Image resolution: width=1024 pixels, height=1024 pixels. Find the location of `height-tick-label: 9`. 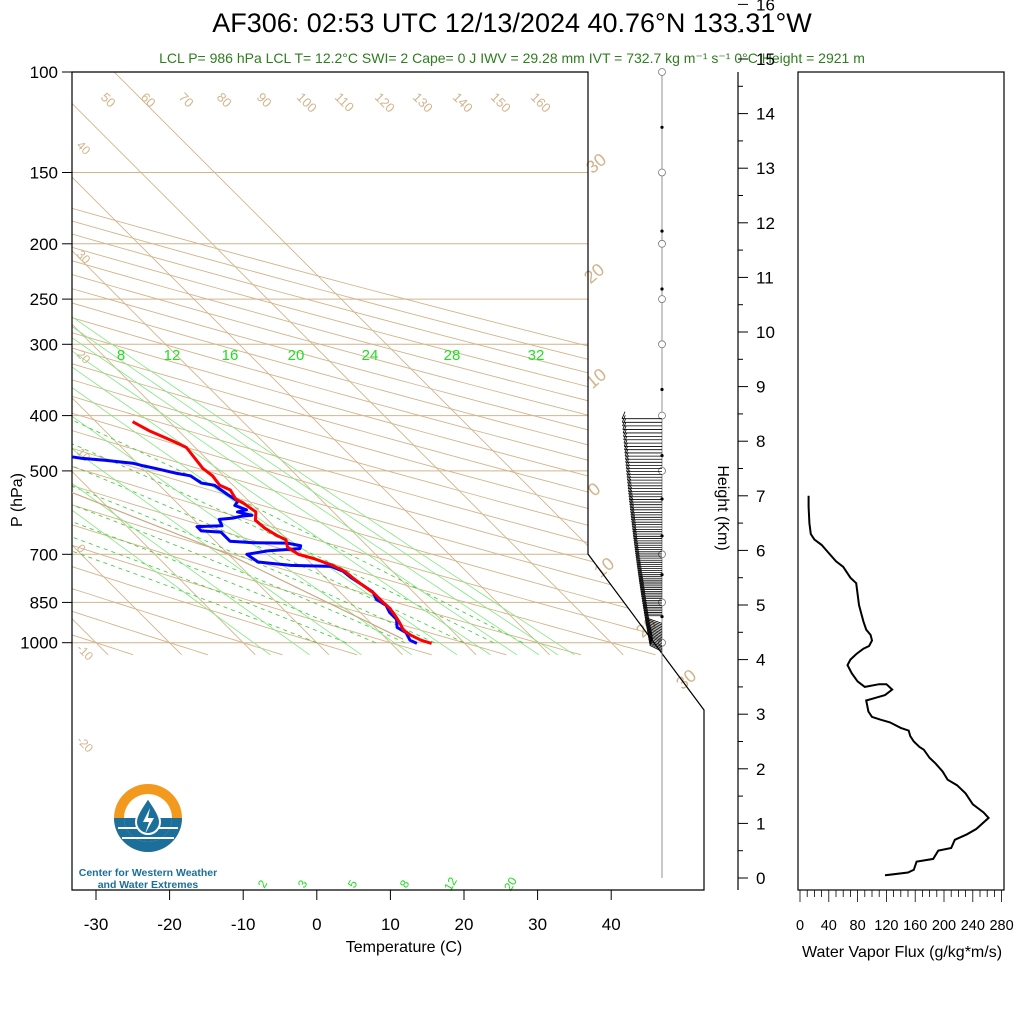

height-tick-label: 9 is located at coordinates (760, 387).